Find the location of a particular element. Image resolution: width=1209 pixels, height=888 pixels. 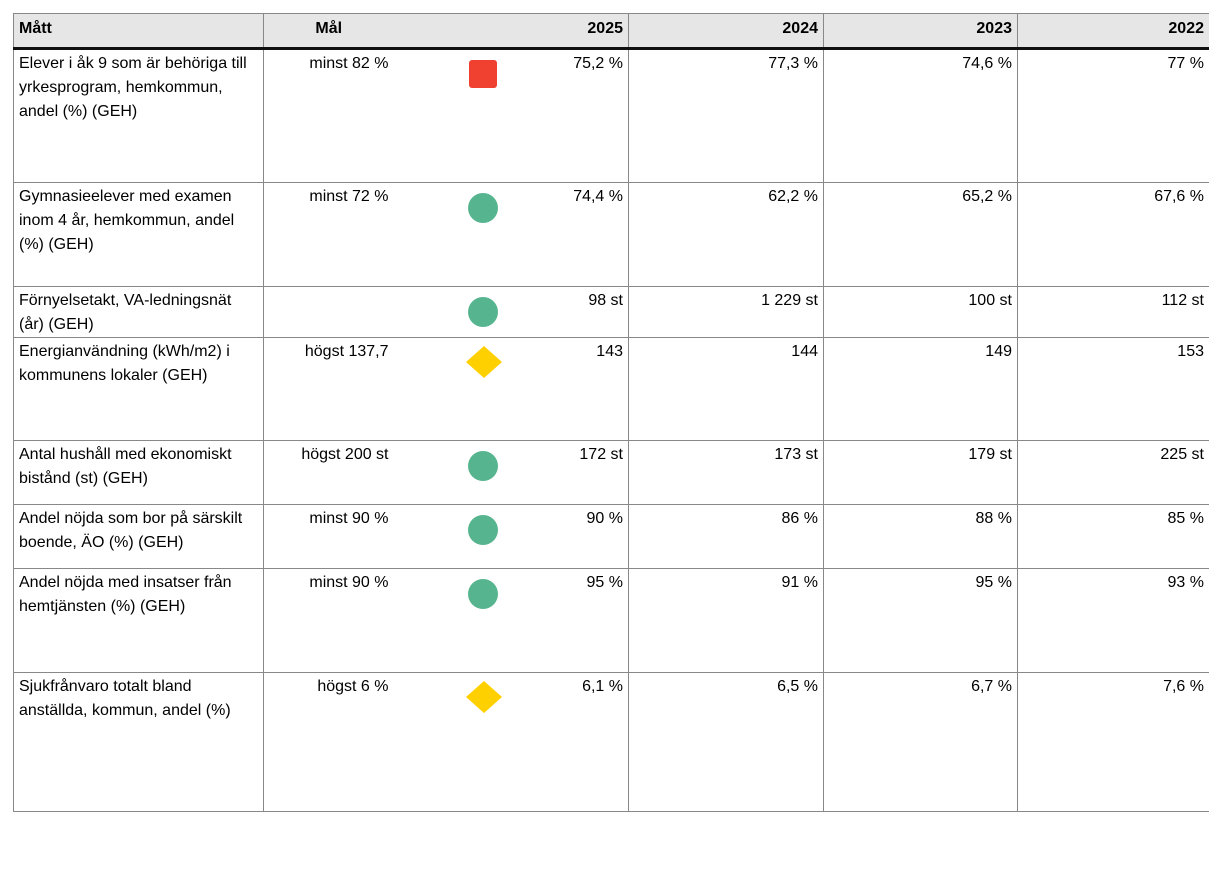

value-cell: 6,5 % is located at coordinates (726, 742).